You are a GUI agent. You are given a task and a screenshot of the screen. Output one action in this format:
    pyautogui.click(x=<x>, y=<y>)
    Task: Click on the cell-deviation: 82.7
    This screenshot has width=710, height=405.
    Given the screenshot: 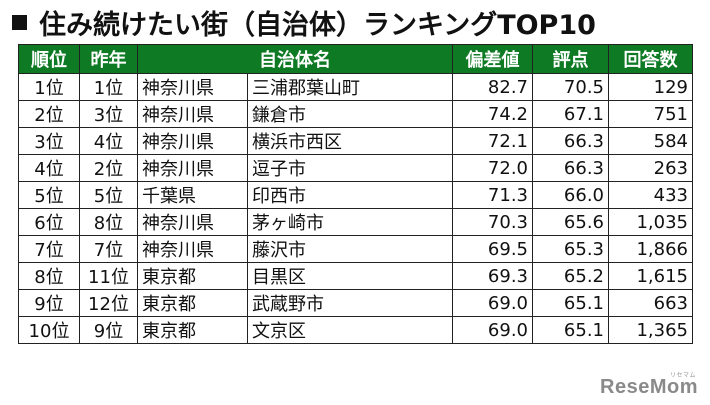 What is the action you would take?
    pyautogui.click(x=492, y=87)
    